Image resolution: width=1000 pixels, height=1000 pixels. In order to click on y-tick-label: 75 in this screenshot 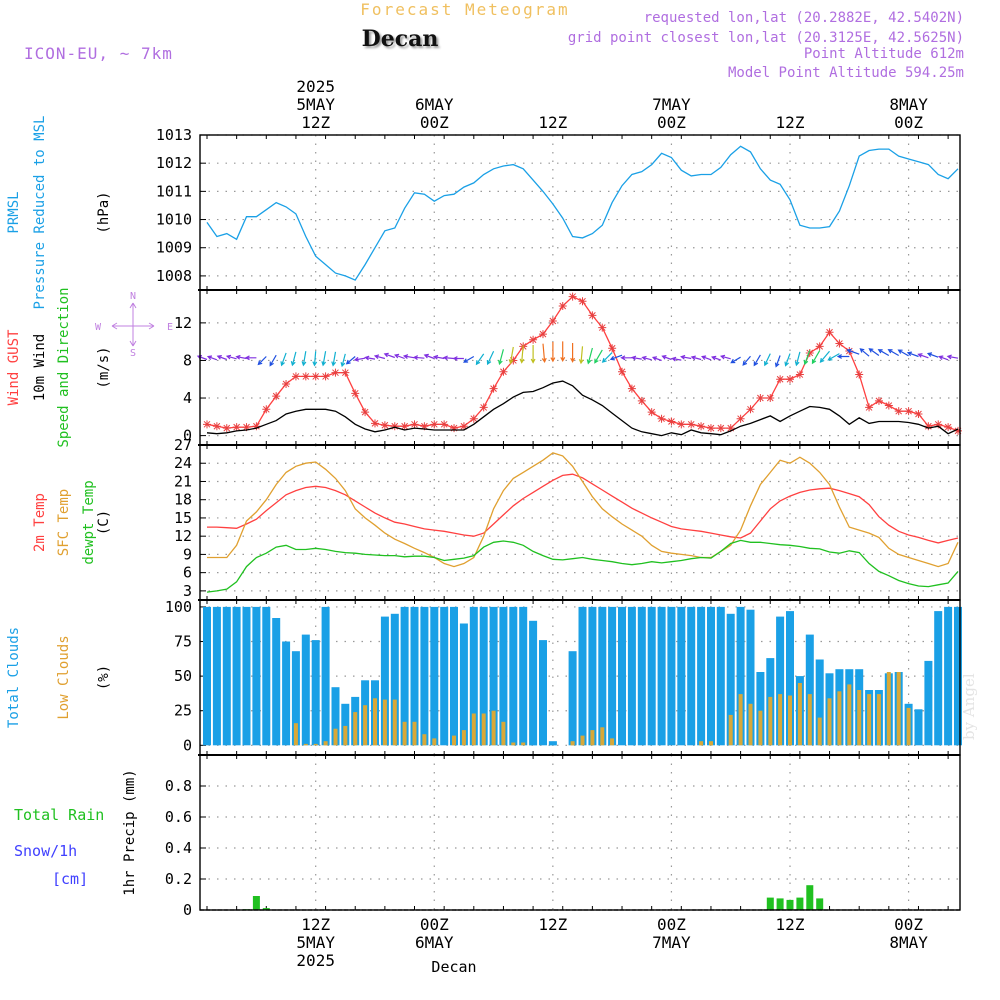, I will do `click(183, 642)`.